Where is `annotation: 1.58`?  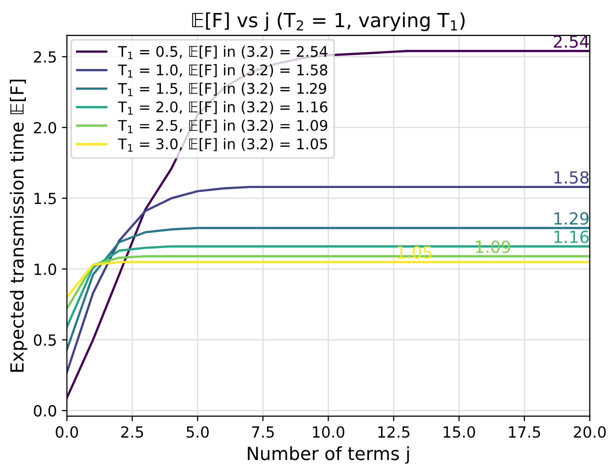 annotation: 1.58 is located at coordinates (571, 177).